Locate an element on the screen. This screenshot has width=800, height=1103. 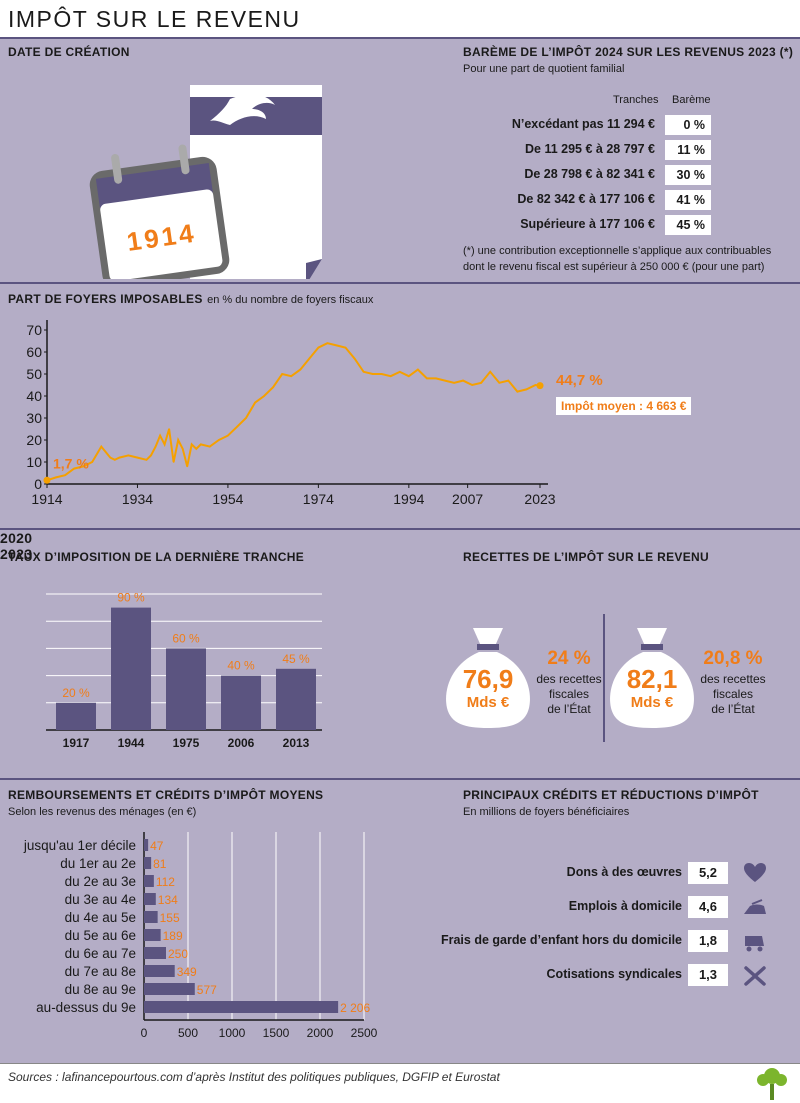
credits-subtitle: En millions de foyers bénéficiaires is located at coordinates (546, 812).